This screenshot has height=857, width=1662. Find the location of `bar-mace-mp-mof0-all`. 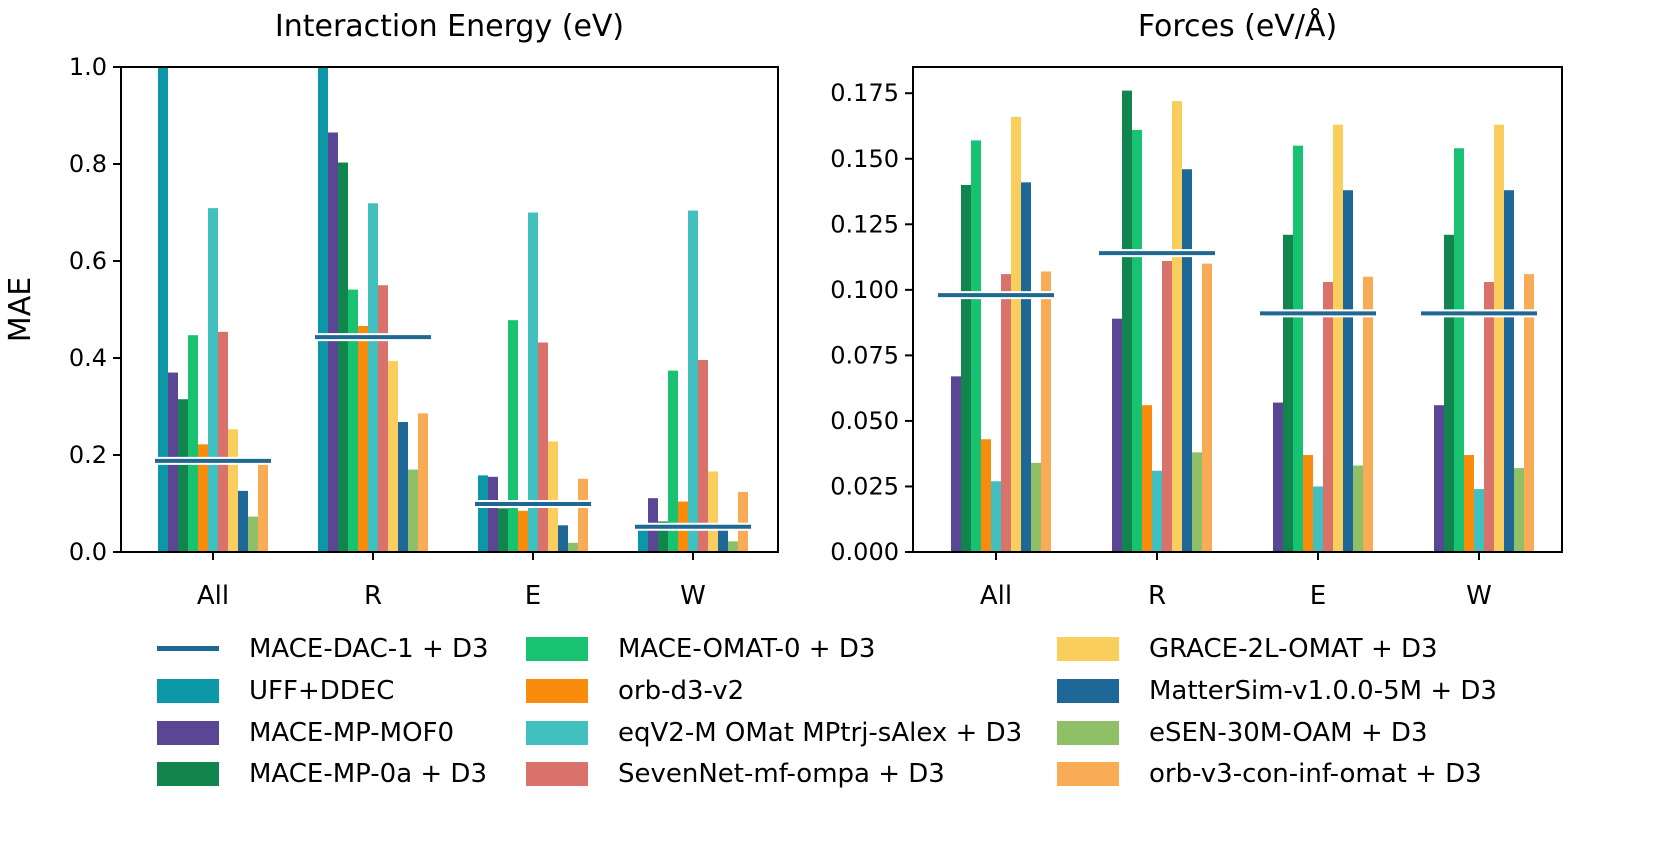

bar-mace-mp-mof0-all is located at coordinates (956, 464).